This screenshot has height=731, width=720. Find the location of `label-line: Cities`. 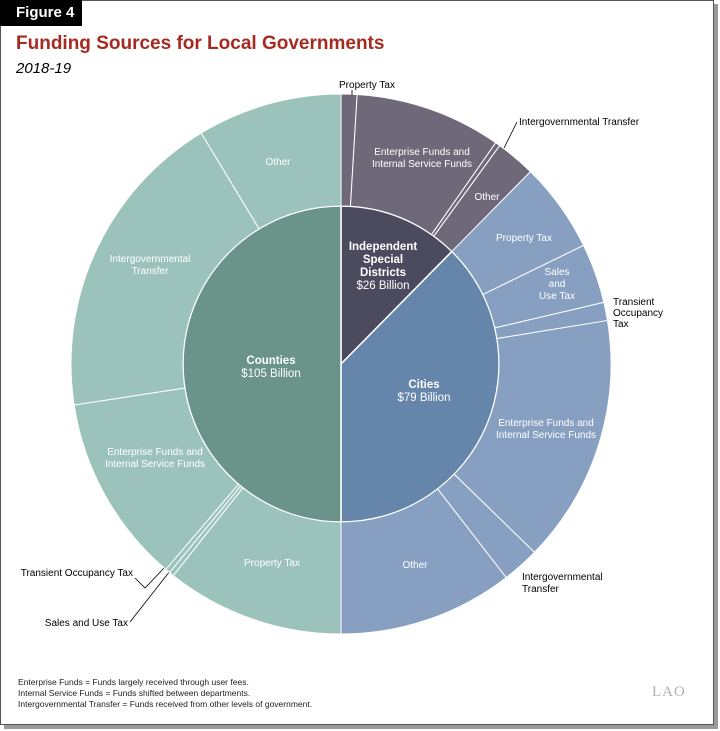

label-line: Cities is located at coordinates (423, 385).